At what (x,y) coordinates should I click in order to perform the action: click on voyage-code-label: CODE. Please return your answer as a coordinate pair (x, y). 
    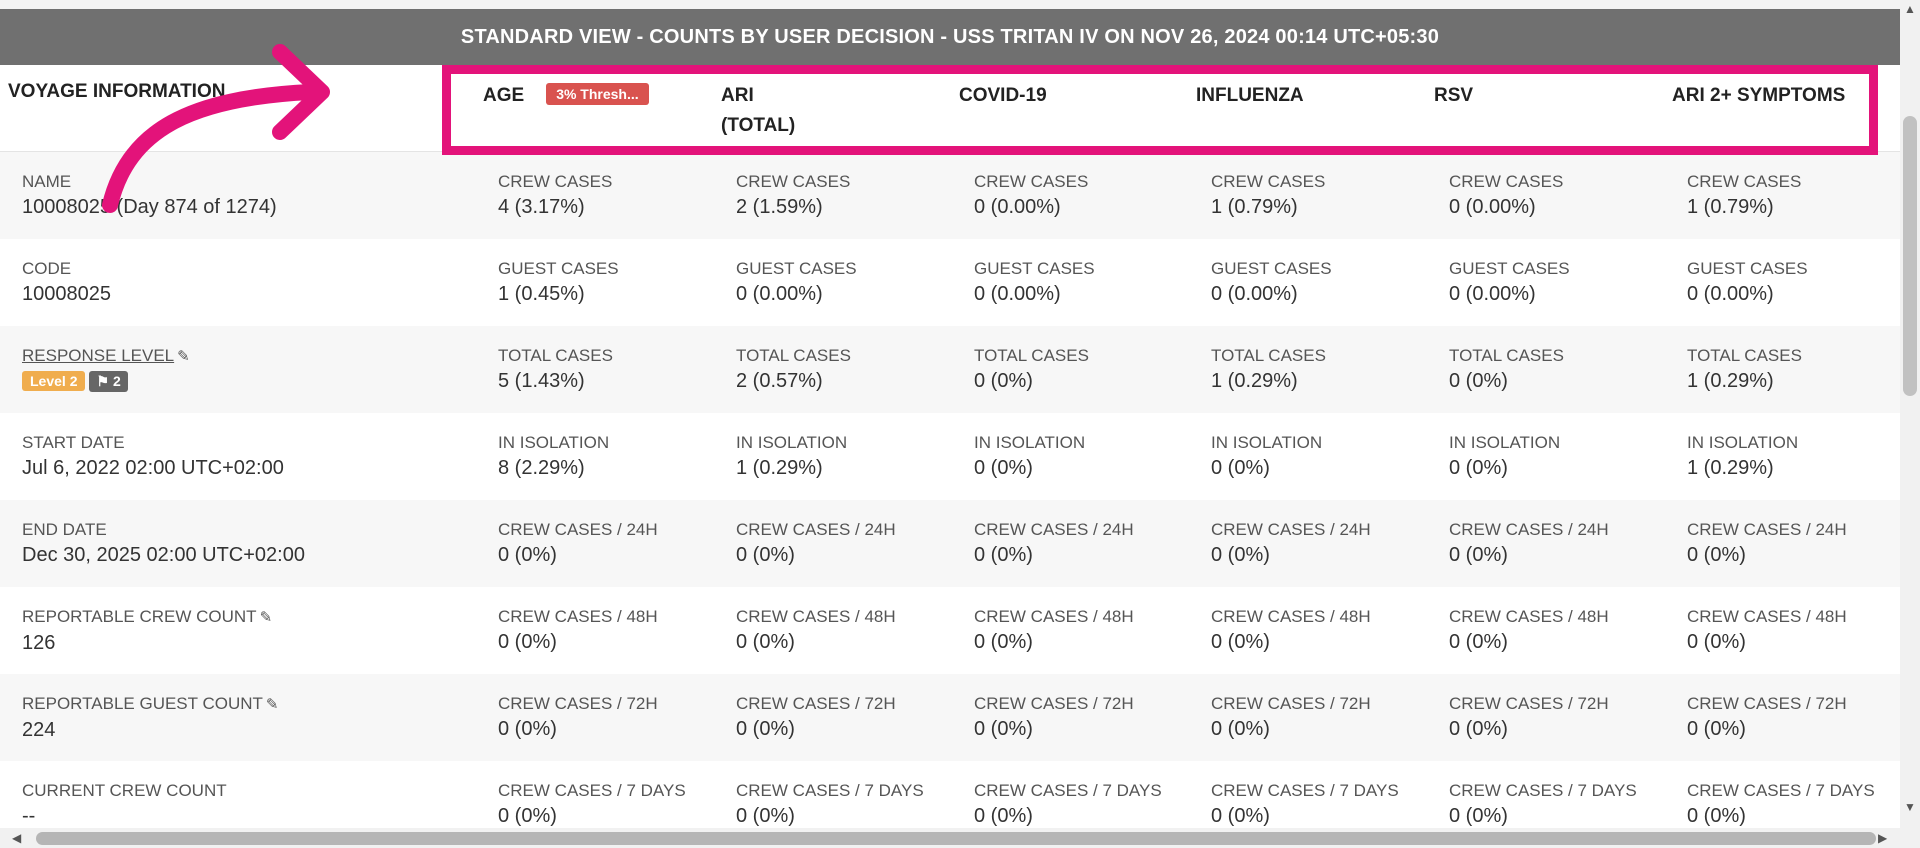
    Looking at the image, I should click on (47, 268).